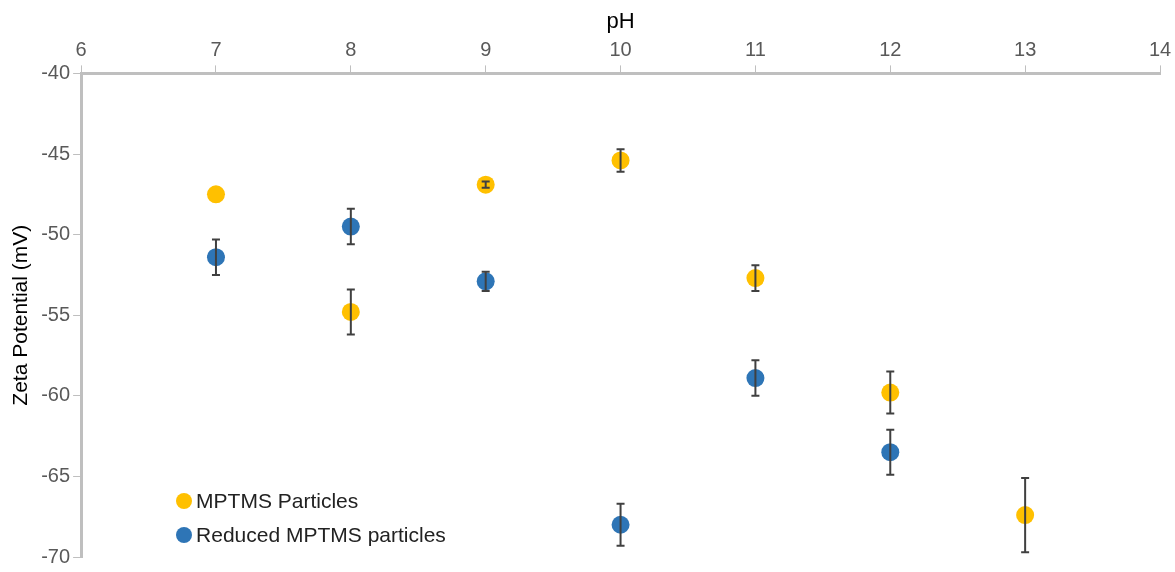 This screenshot has width=1175, height=572. What do you see at coordinates (1025, 48) in the screenshot?
I see `x-tick-label: 13` at bounding box center [1025, 48].